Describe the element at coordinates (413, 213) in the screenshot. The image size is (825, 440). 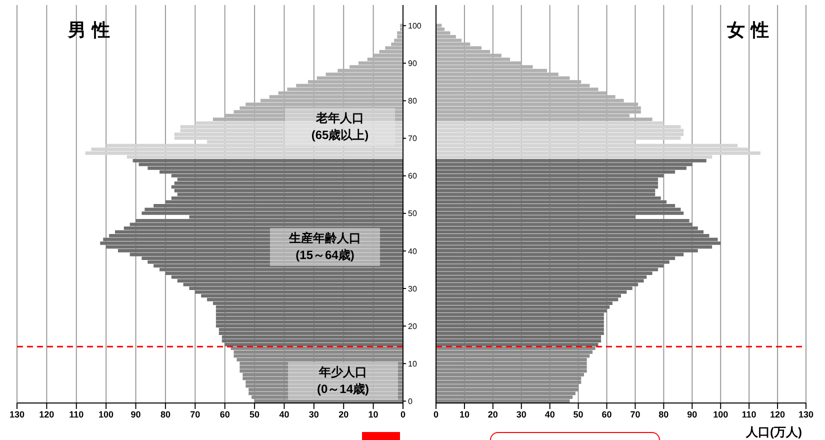
I see `y-tick-label: 50` at that location.